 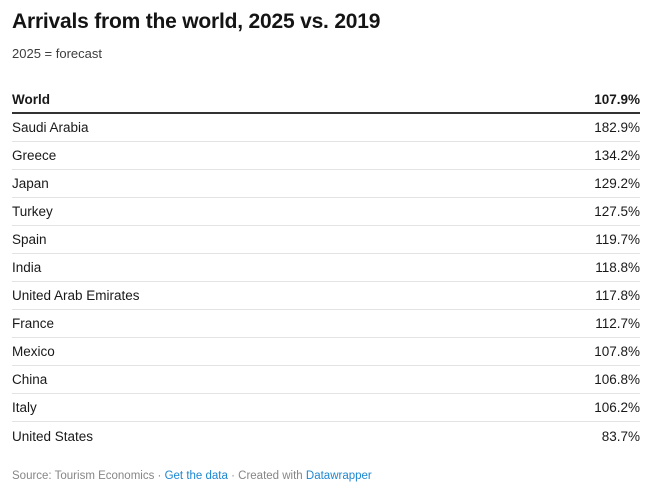 I want to click on row-value: 83.7%, so click(x=620, y=436).